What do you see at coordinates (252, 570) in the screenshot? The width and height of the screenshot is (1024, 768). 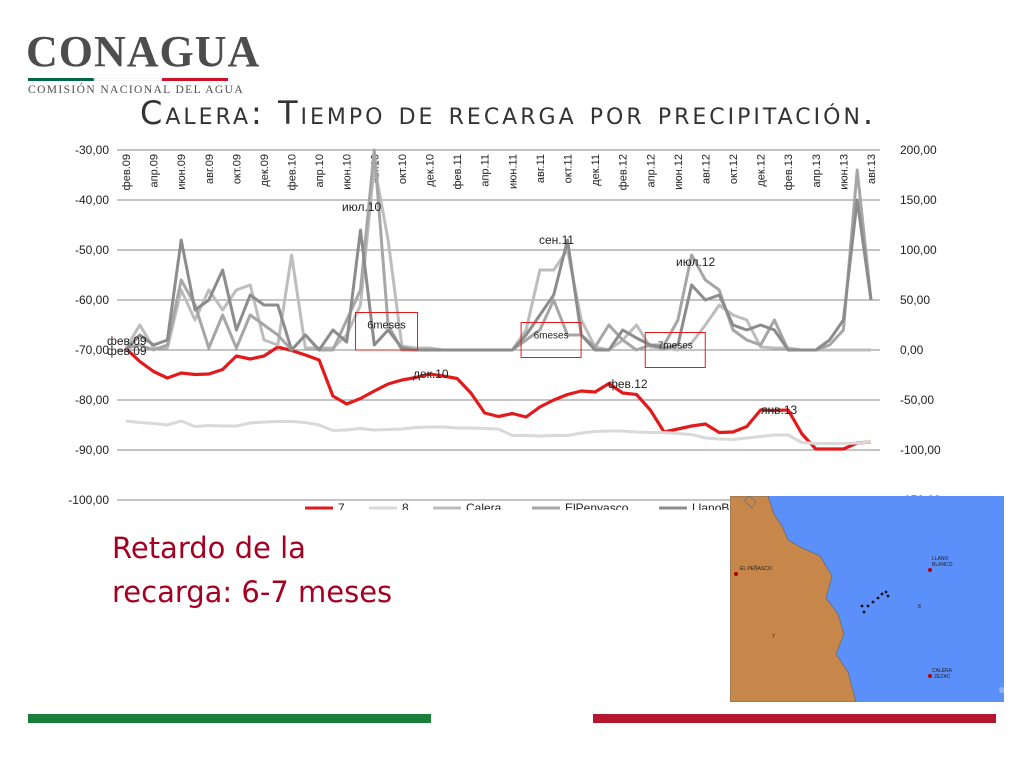 I see `recharge-note: Retardo de la recarga: 6-7 meses` at bounding box center [252, 570].